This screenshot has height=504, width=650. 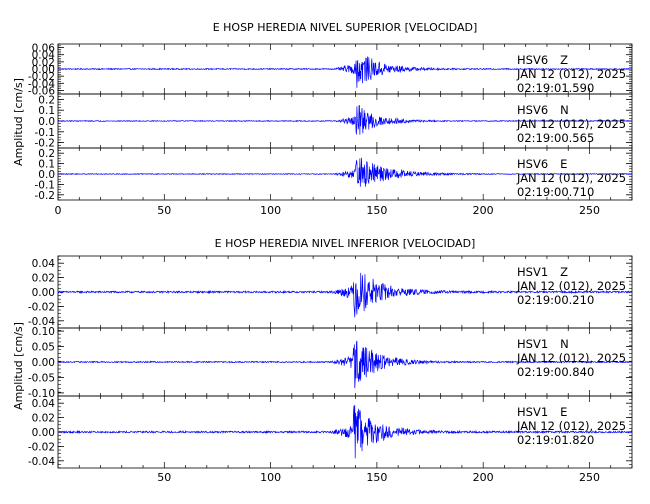 I want to click on trace-time-label: 02:19:00.710, so click(x=555, y=192).